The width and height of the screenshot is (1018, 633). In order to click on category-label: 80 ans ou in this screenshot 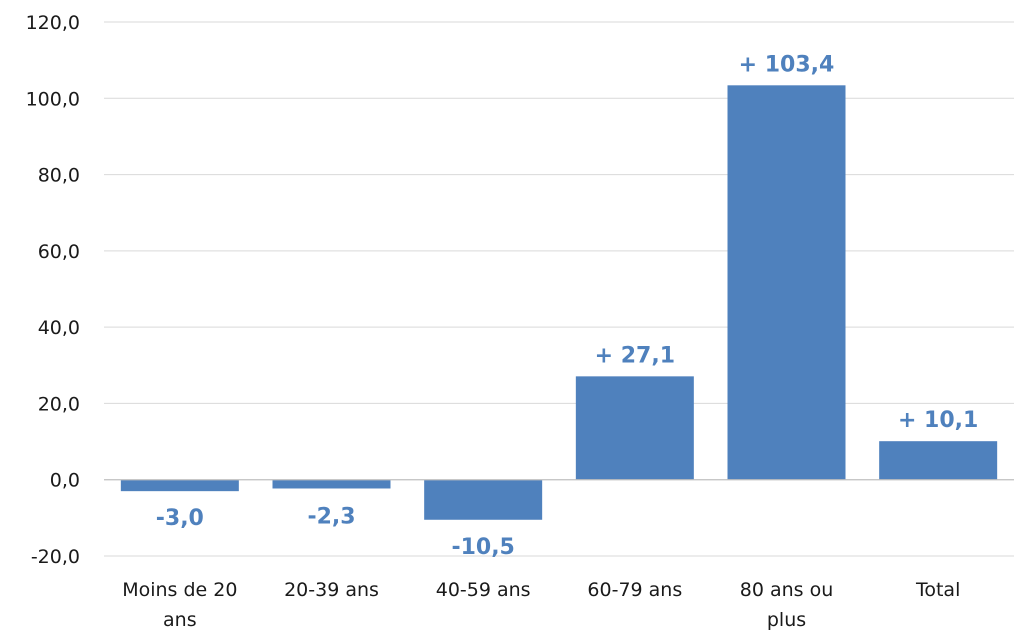, I will do `click(787, 590)`.